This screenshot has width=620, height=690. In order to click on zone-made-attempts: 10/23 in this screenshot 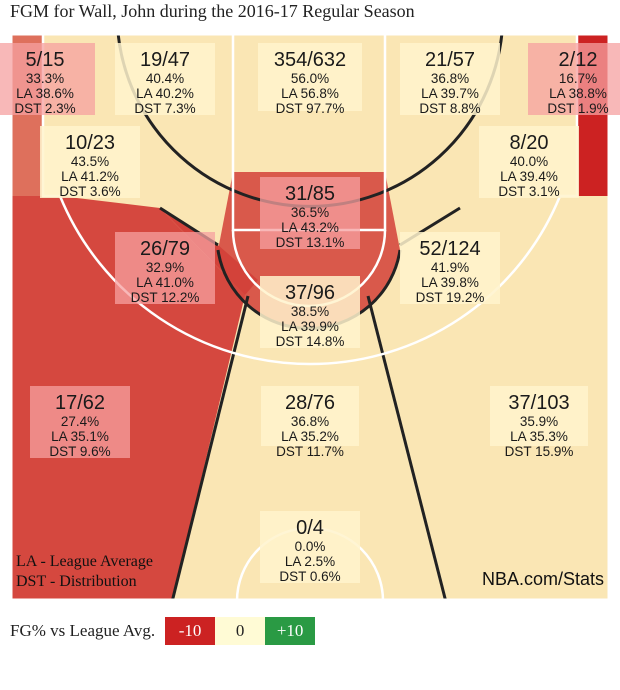, I will do `click(90, 143)`.